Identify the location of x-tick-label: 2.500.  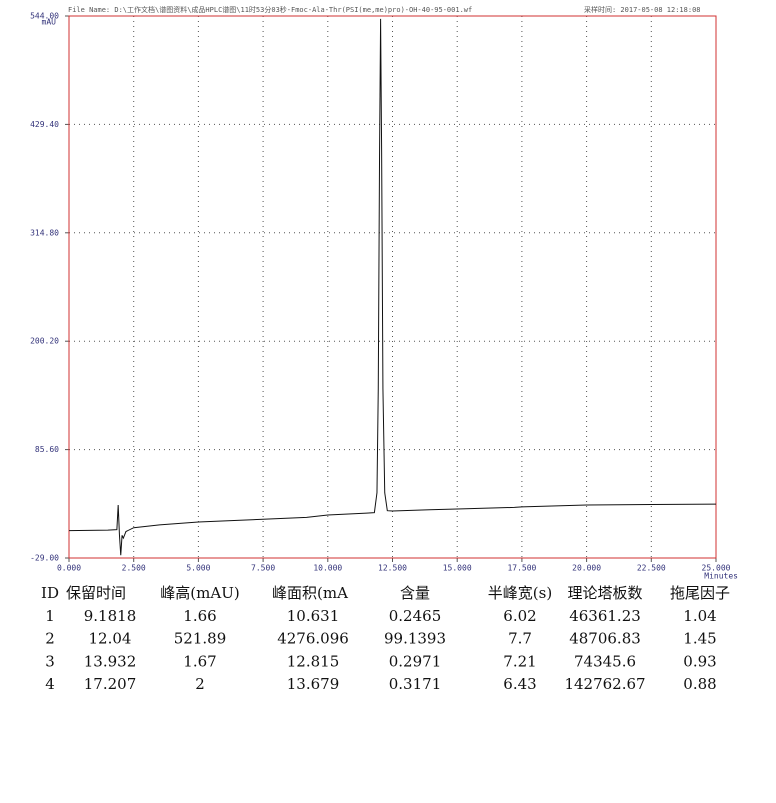
(134, 568).